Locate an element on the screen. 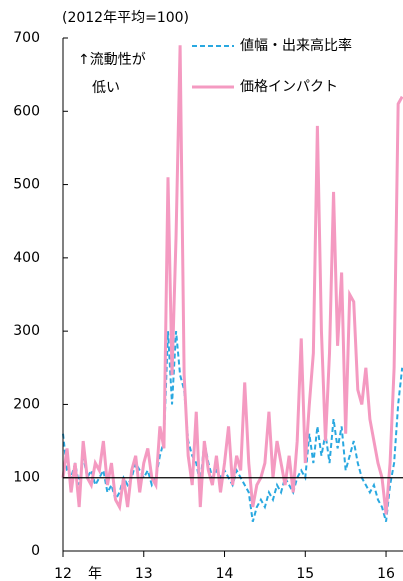 Image resolution: width=403 pixels, height=581 pixels. x-unit: 年 is located at coordinates (95, 573).